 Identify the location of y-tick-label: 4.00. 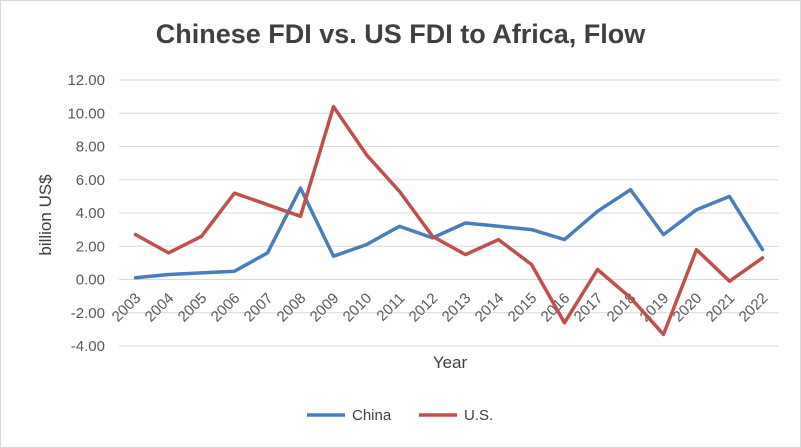
(90, 213).